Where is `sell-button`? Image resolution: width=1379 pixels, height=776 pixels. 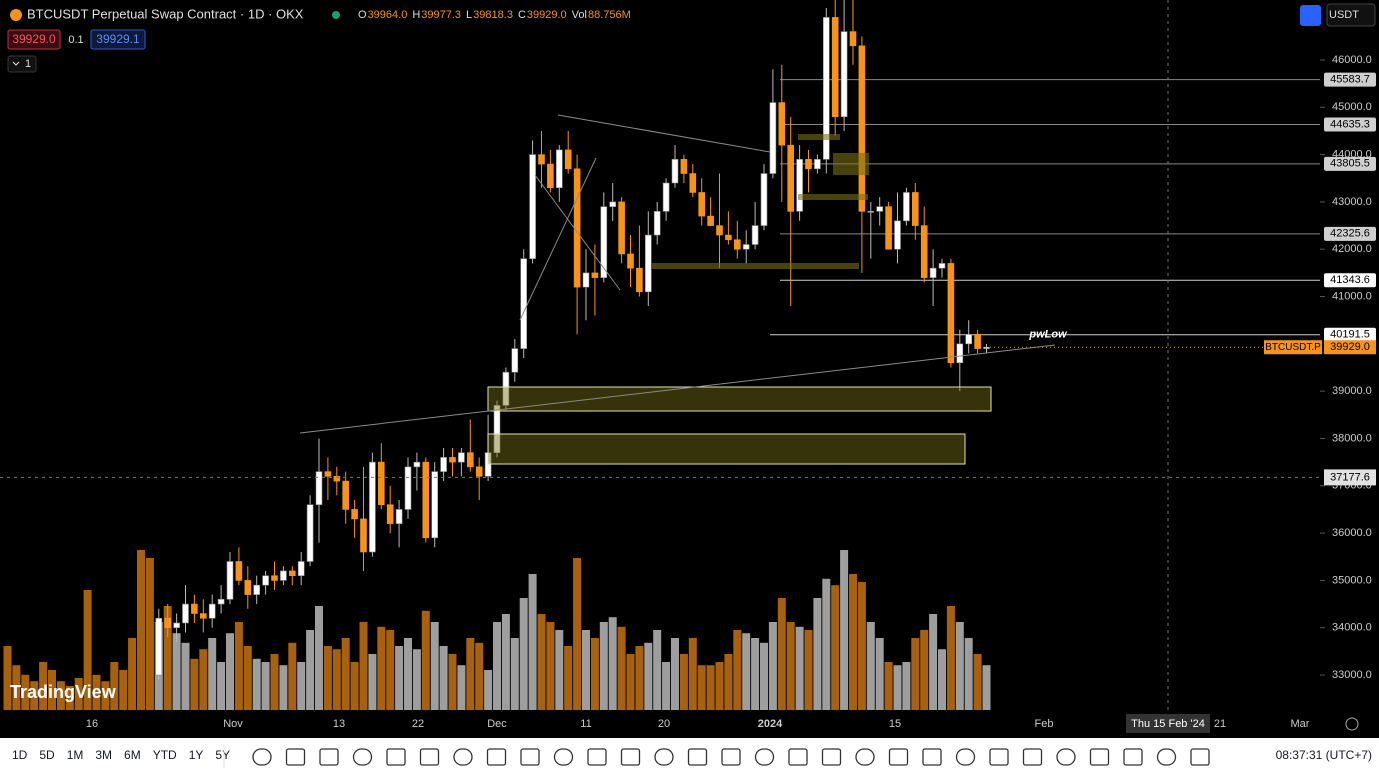
sell-button is located at coordinates (34, 39).